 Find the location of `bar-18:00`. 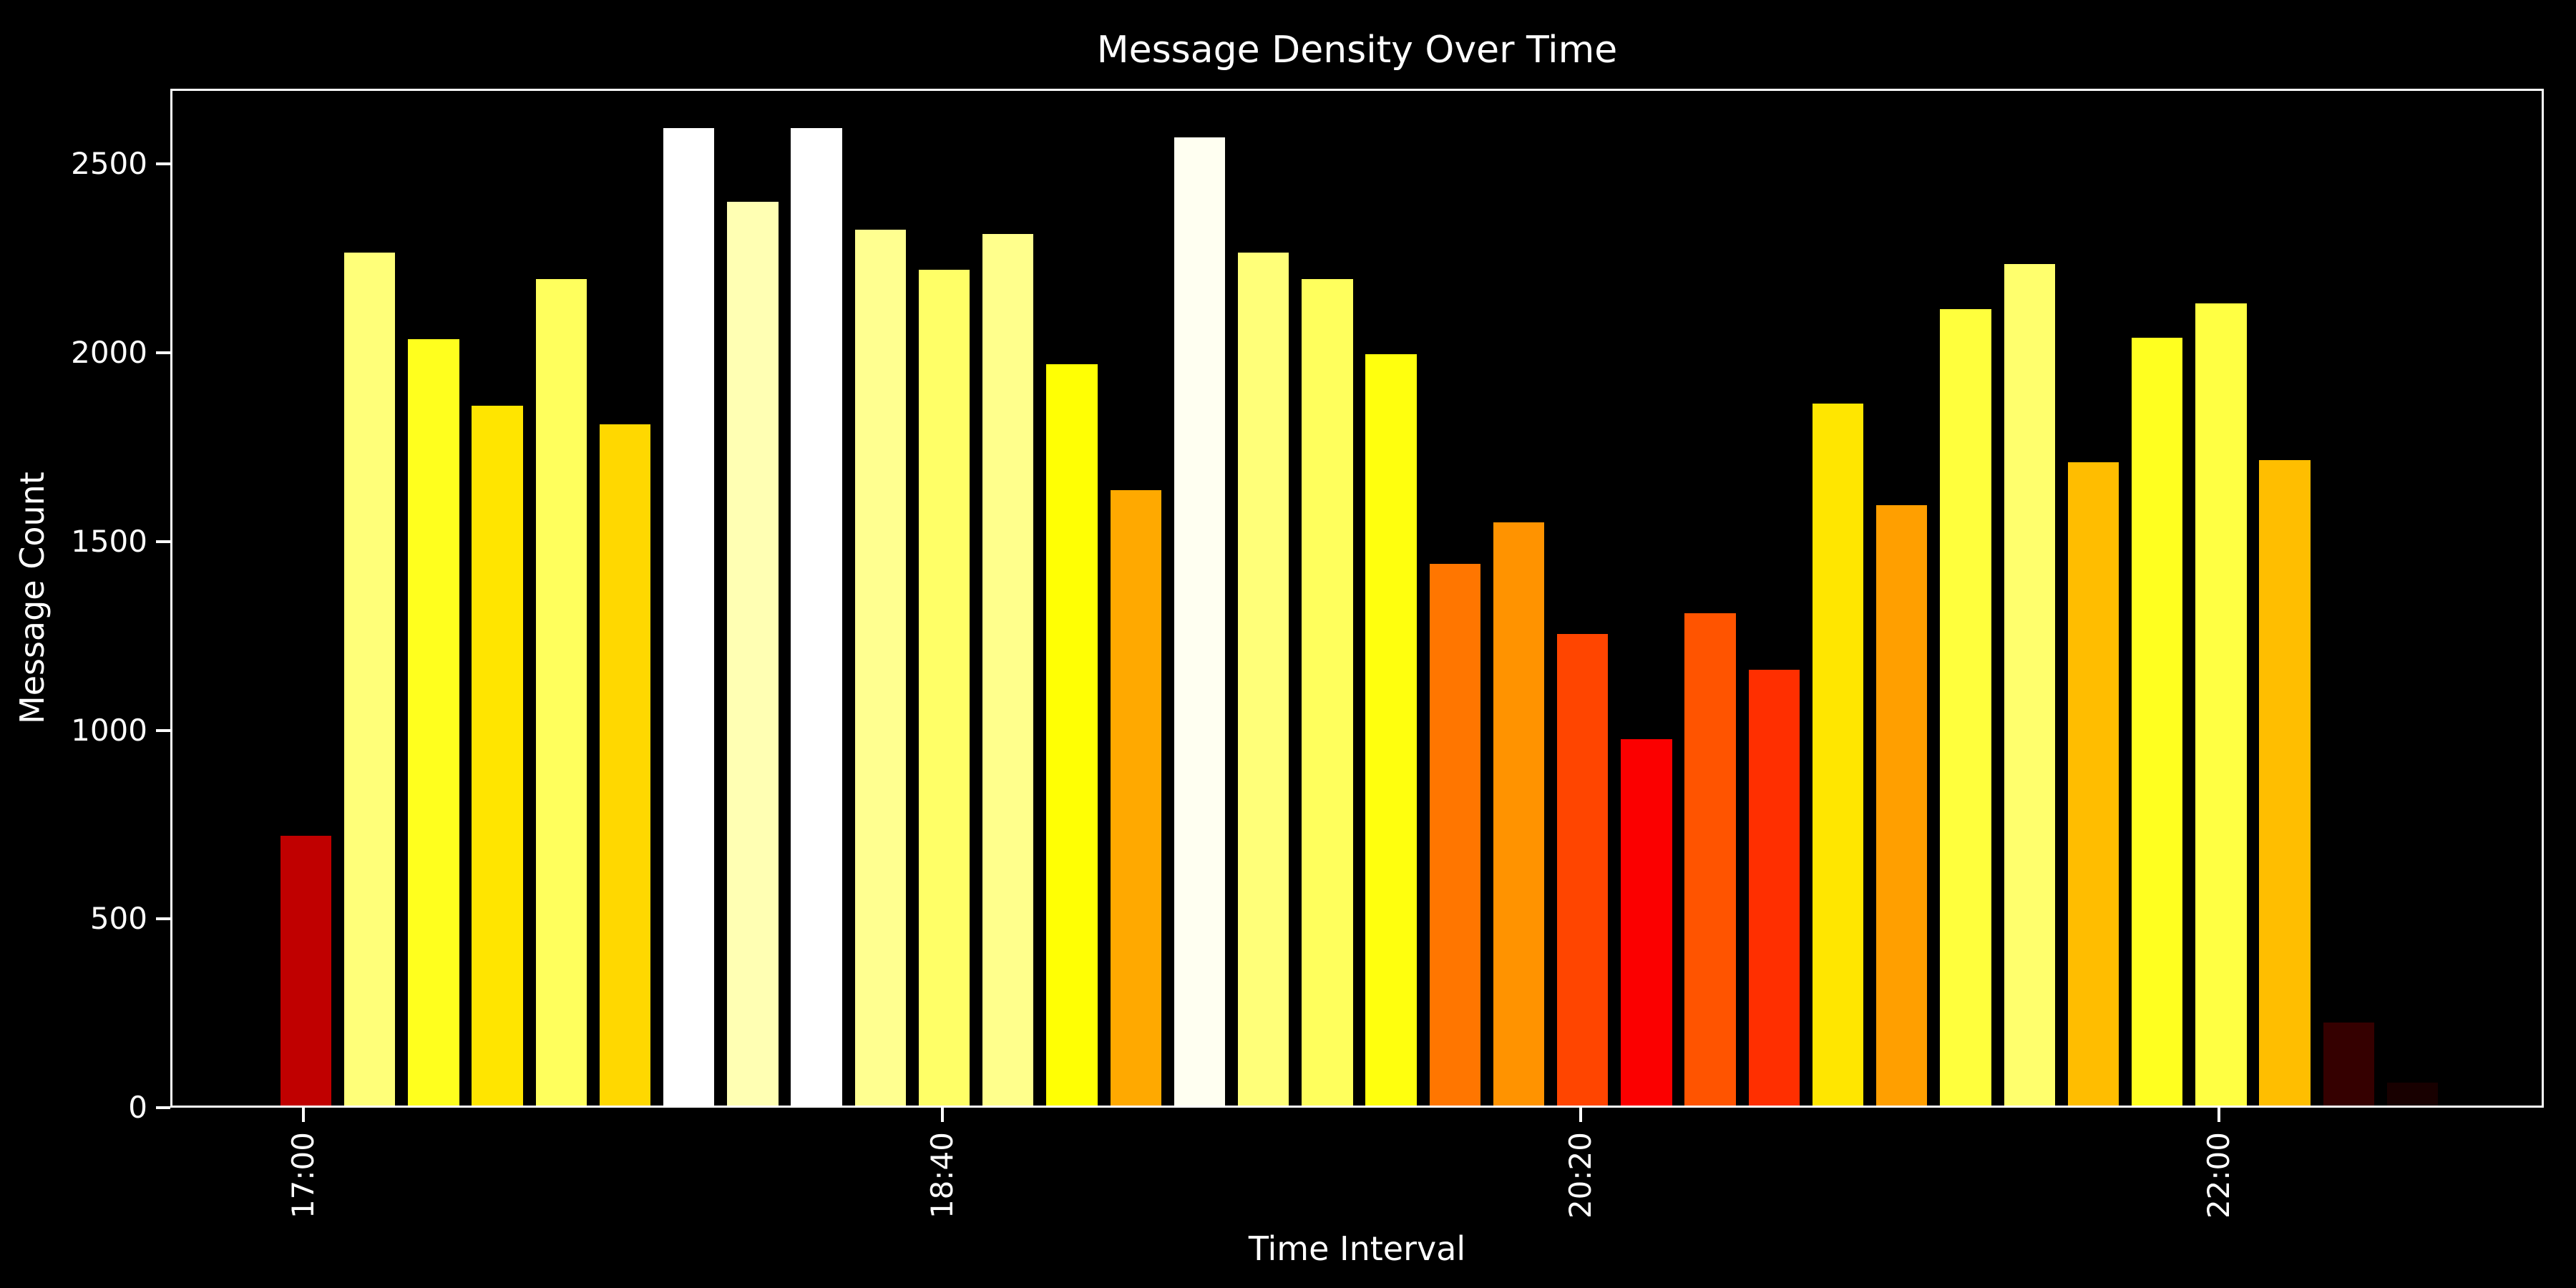

bar-18:00 is located at coordinates (689, 617).